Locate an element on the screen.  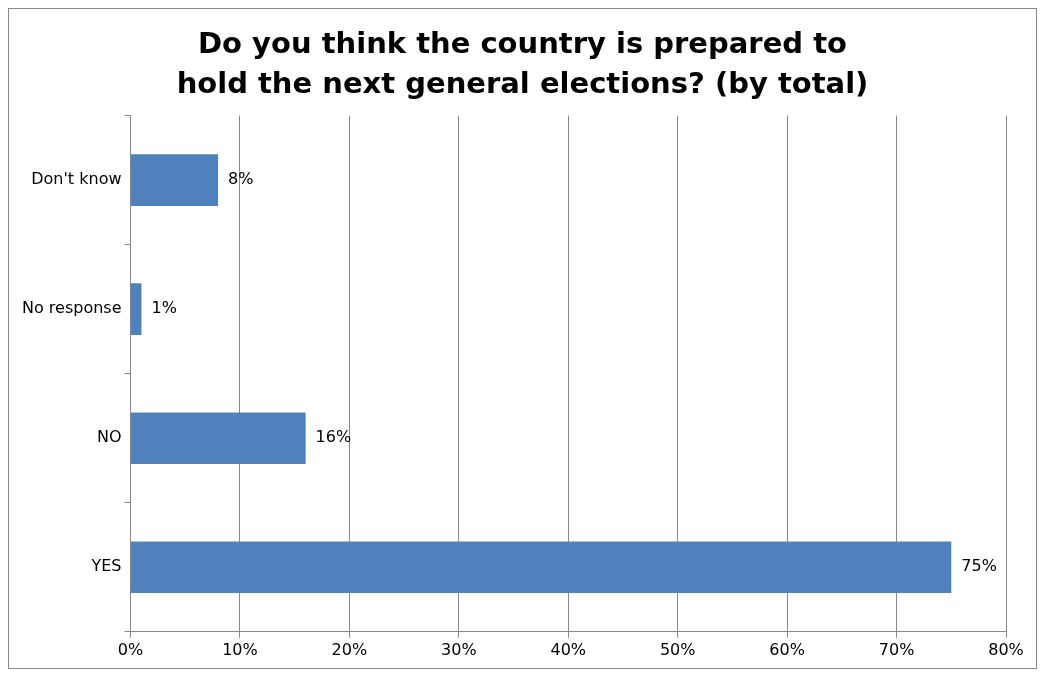
data-label: 16% is located at coordinates (333, 437).